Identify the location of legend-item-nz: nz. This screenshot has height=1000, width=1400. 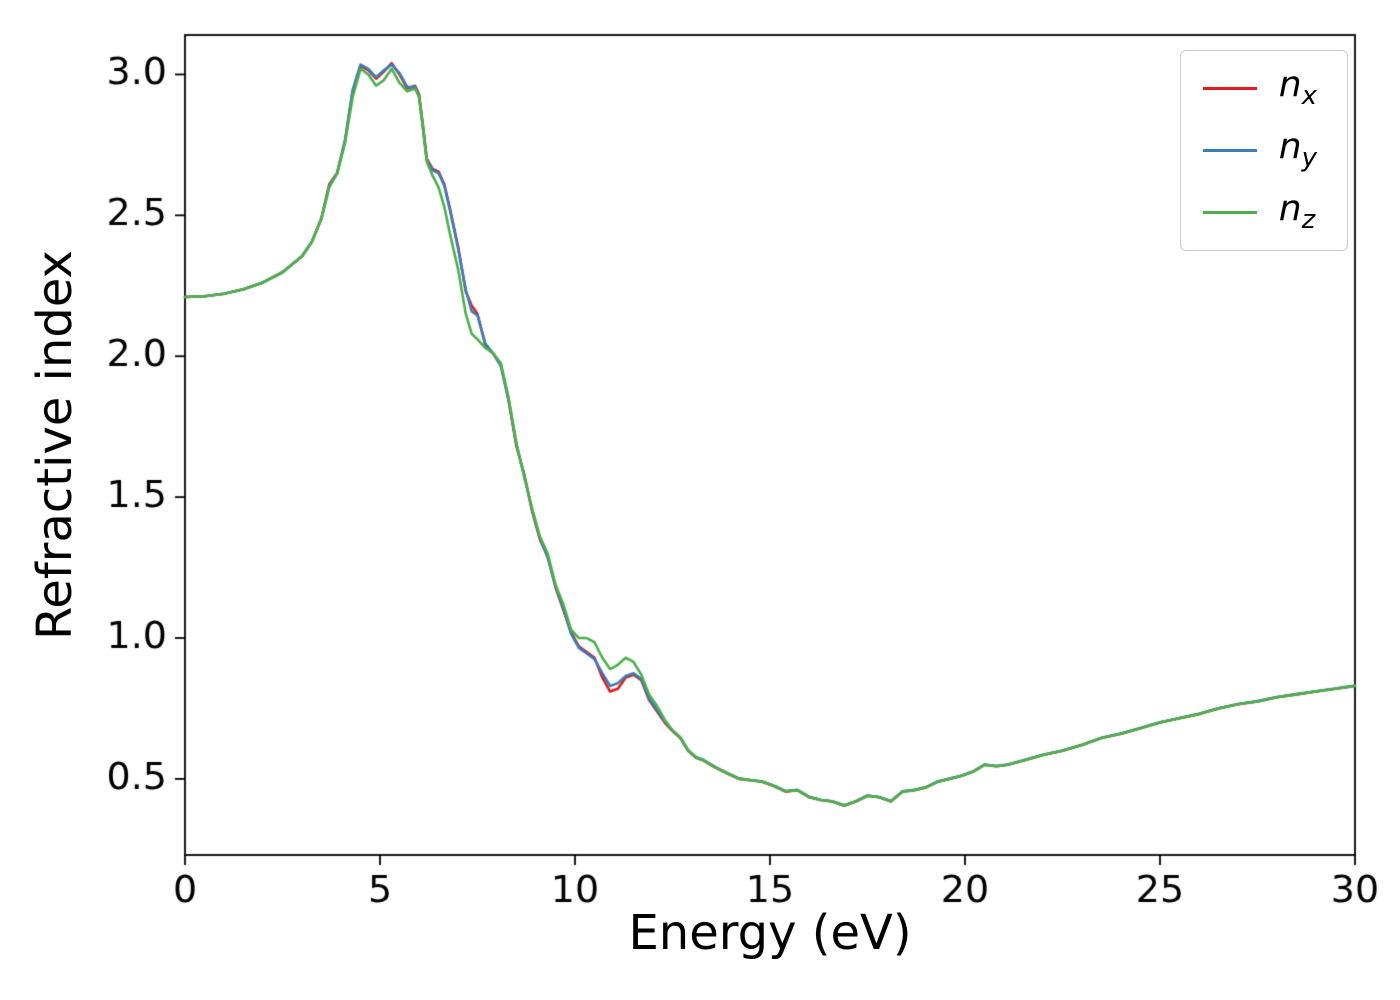
(1259, 212).